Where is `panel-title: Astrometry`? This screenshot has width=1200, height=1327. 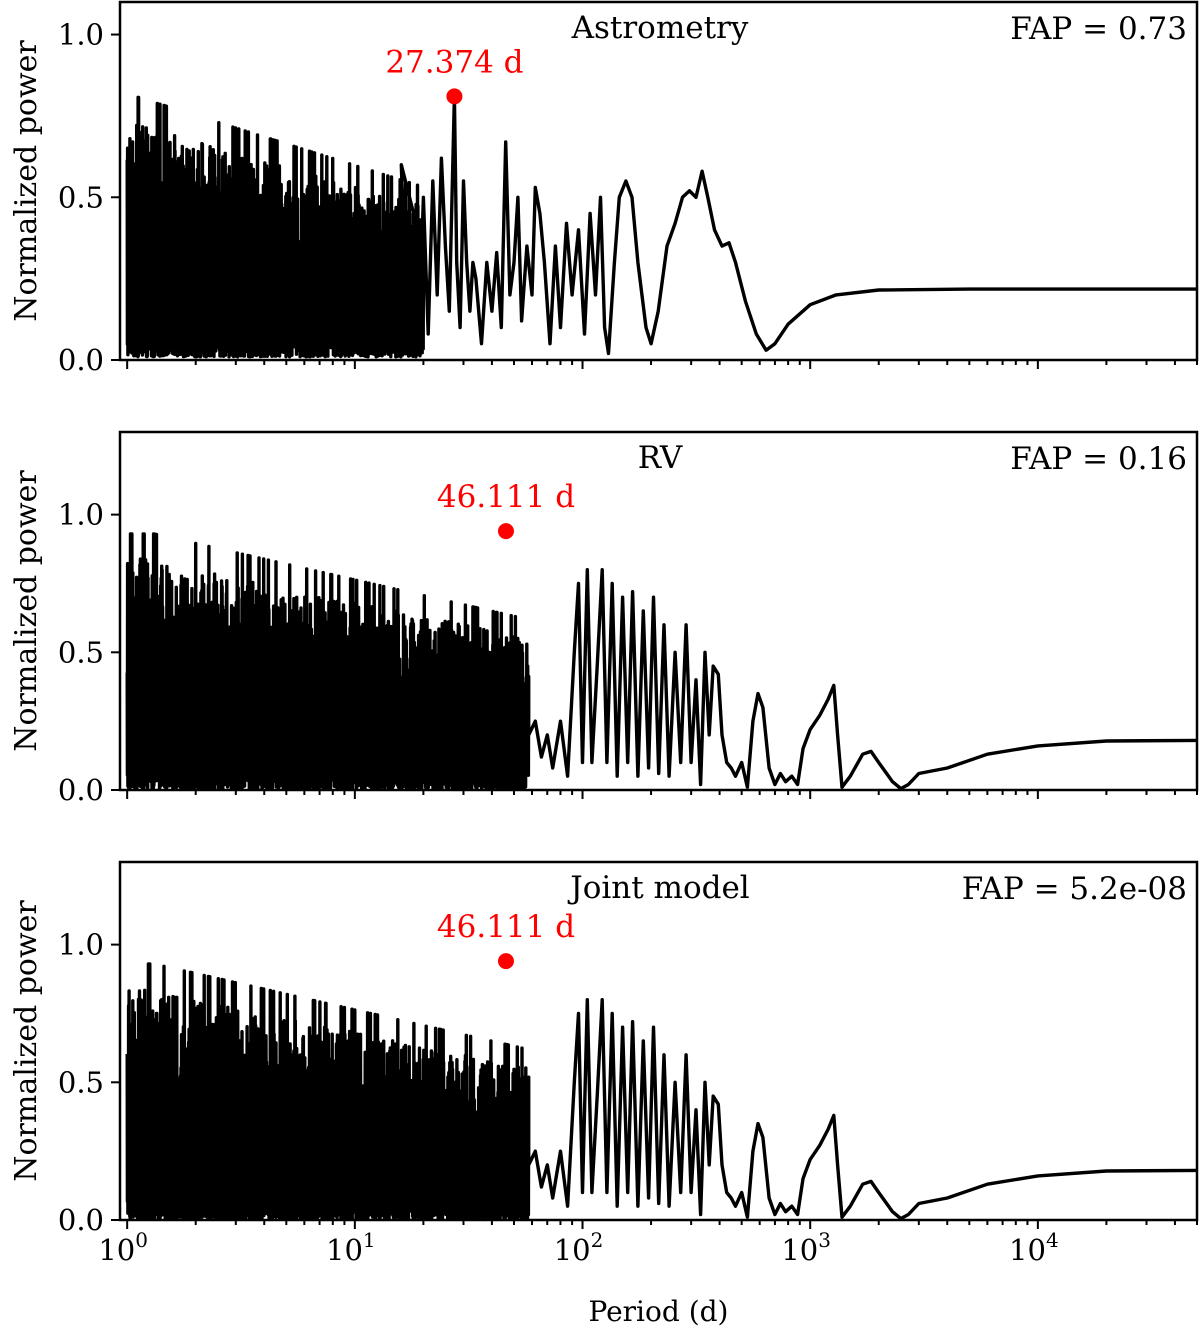
panel-title: Astrometry is located at coordinates (660, 28).